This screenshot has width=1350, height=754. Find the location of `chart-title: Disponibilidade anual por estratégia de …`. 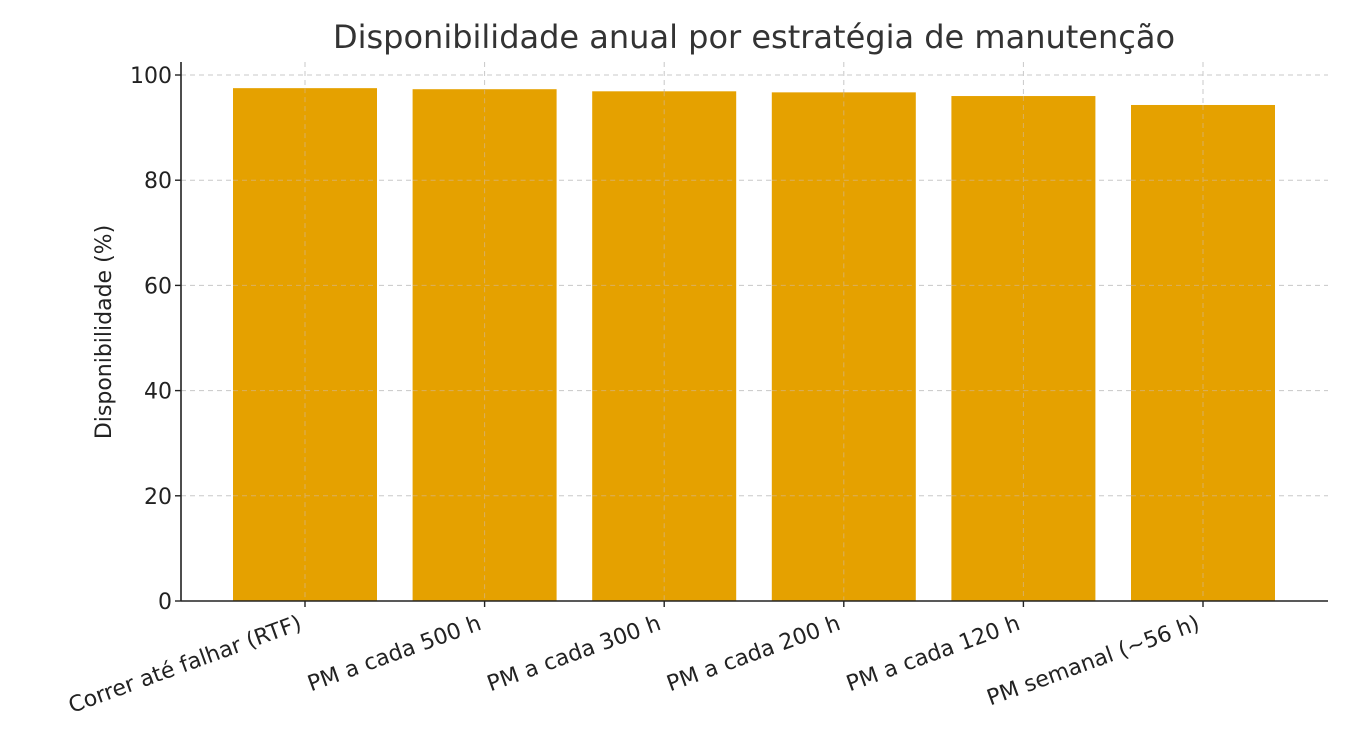

chart-title: Disponibilidade anual por estratégia de … is located at coordinates (754, 37).